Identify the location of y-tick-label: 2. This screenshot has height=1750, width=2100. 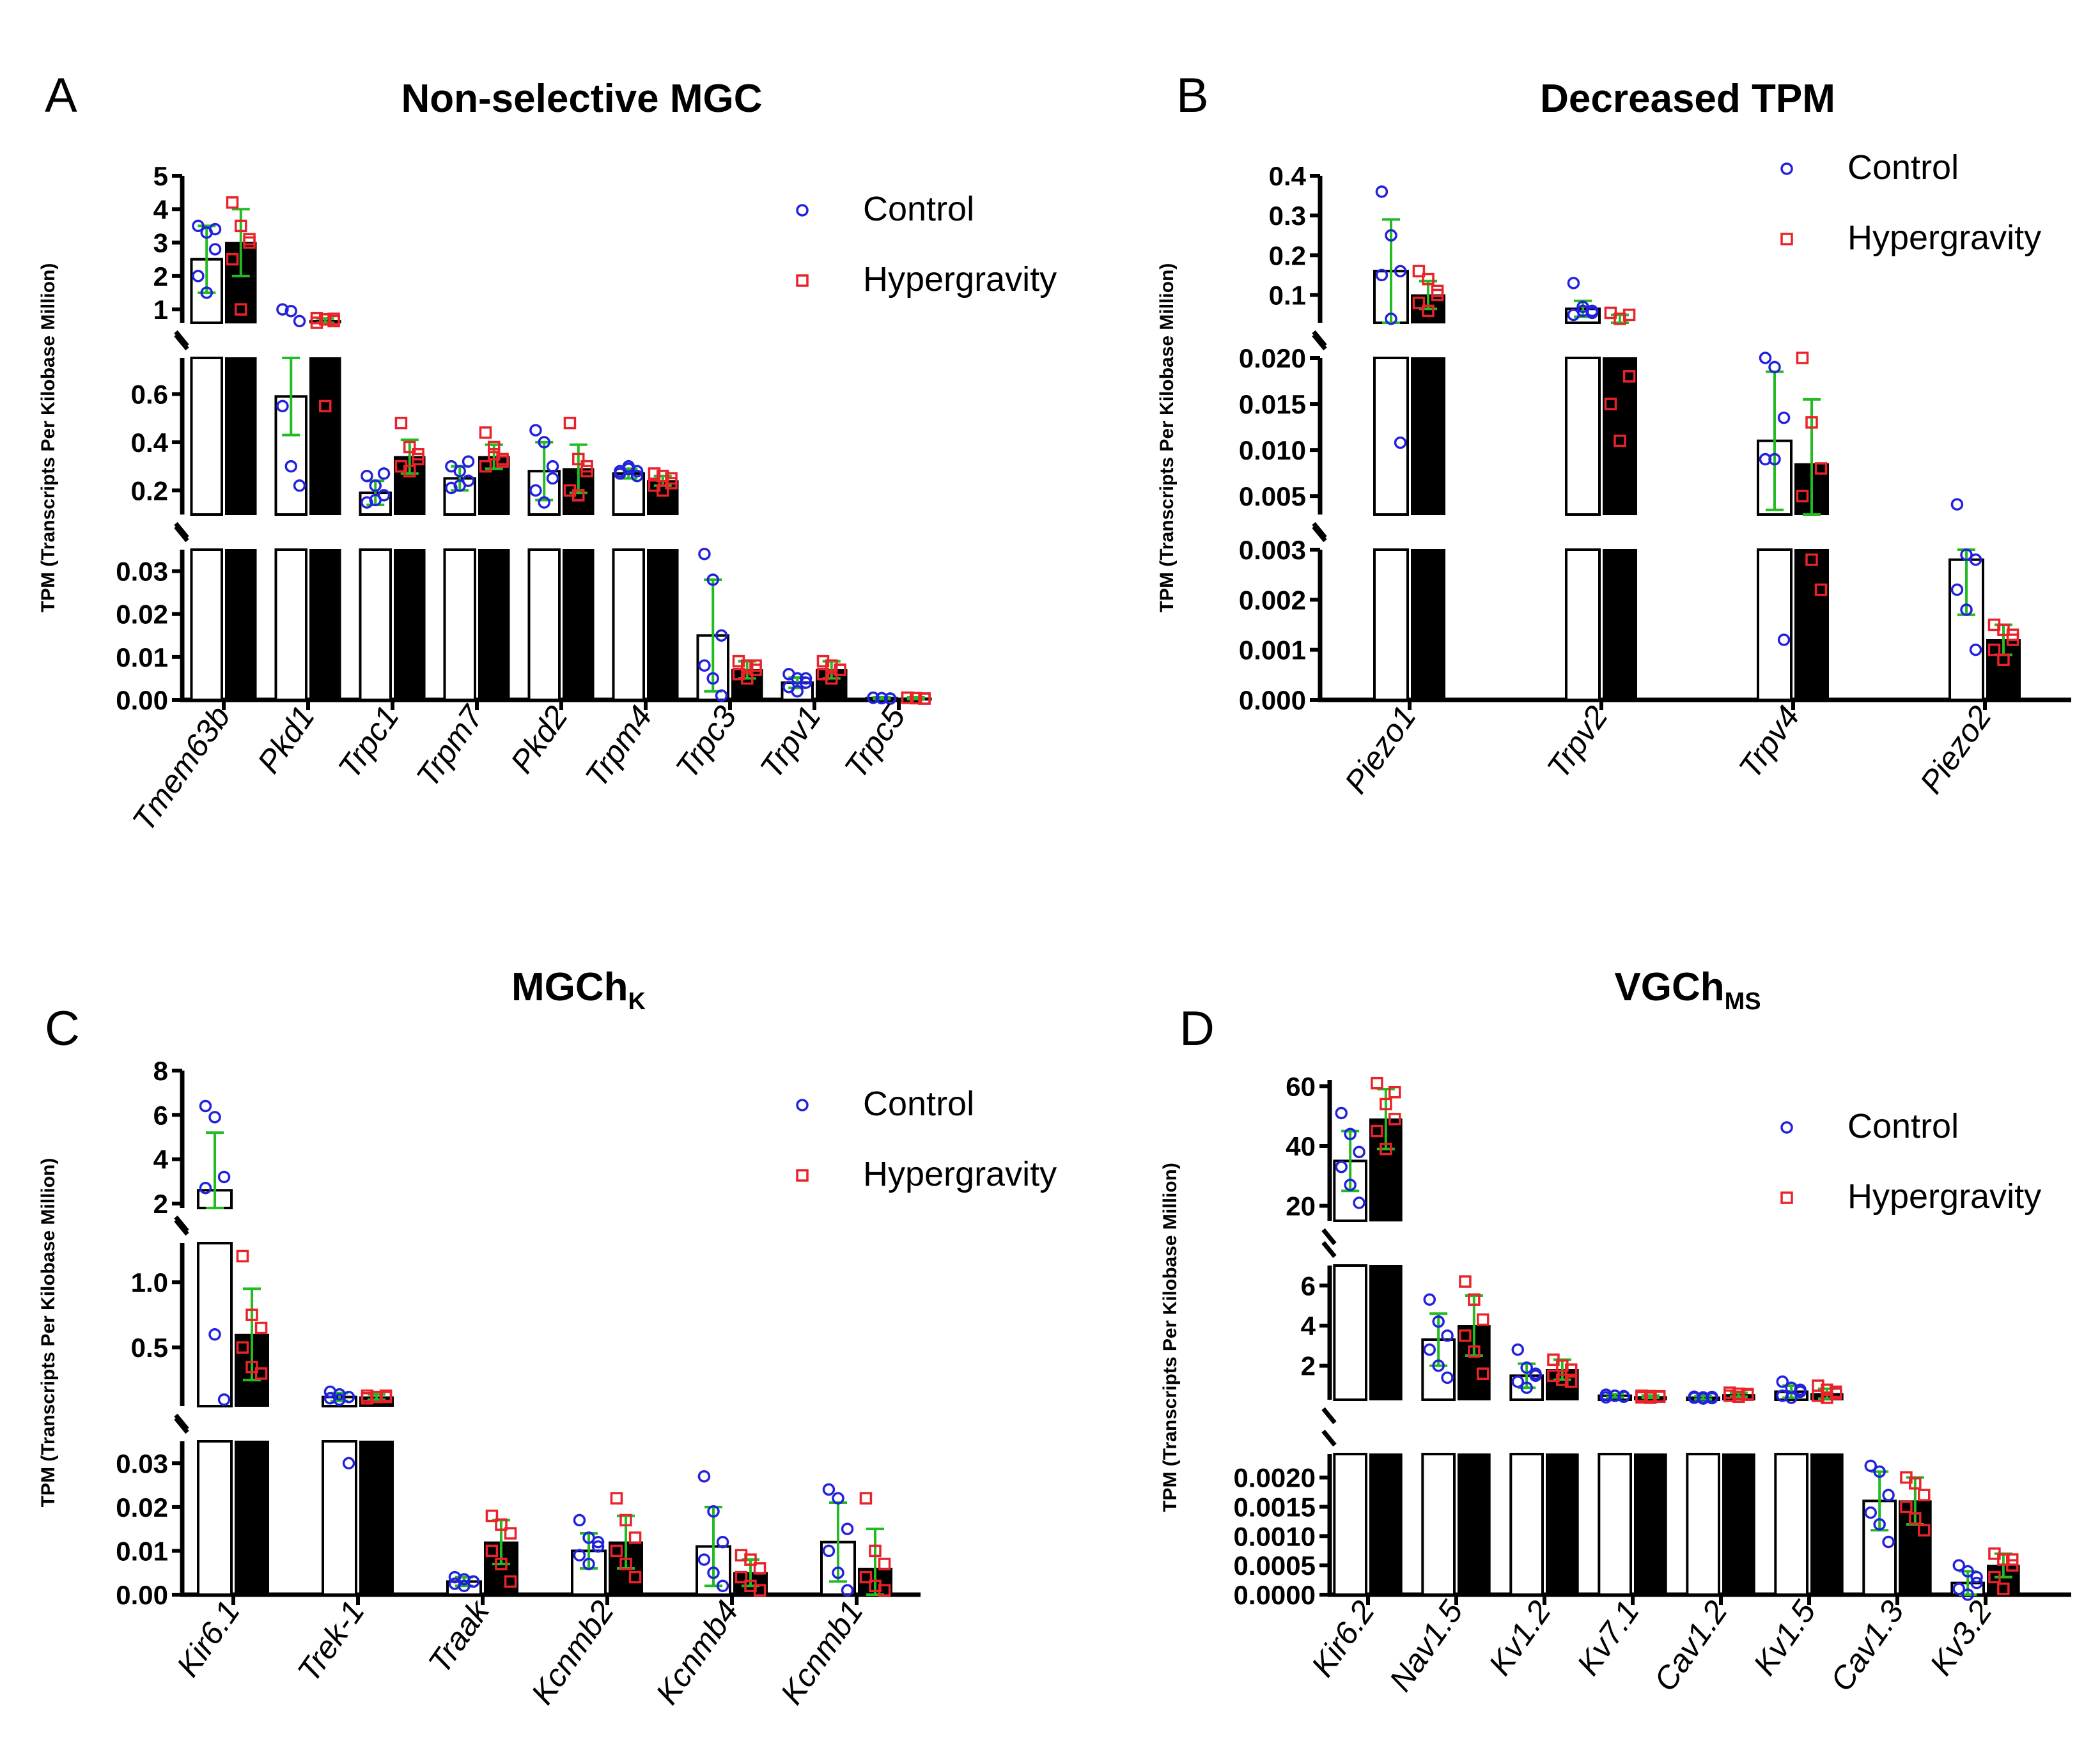
(160, 276).